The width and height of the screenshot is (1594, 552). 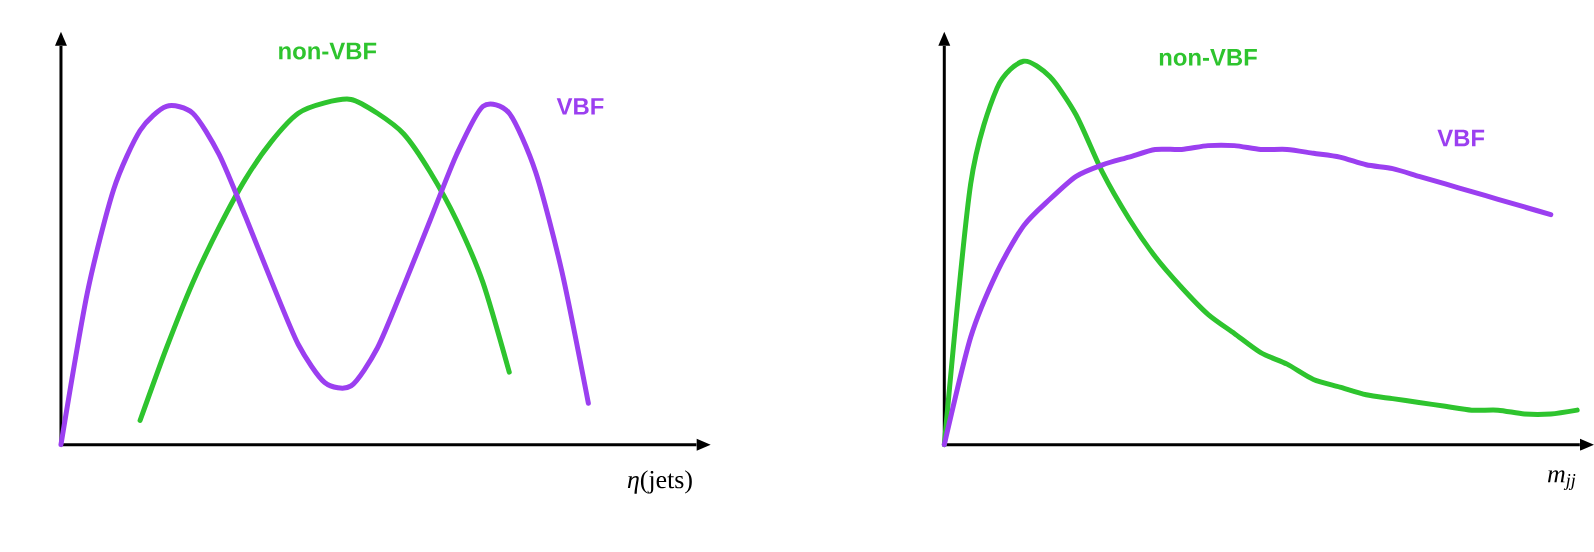 I want to click on x-axis-title: m$_{jj}$, so click(x=1561, y=480).